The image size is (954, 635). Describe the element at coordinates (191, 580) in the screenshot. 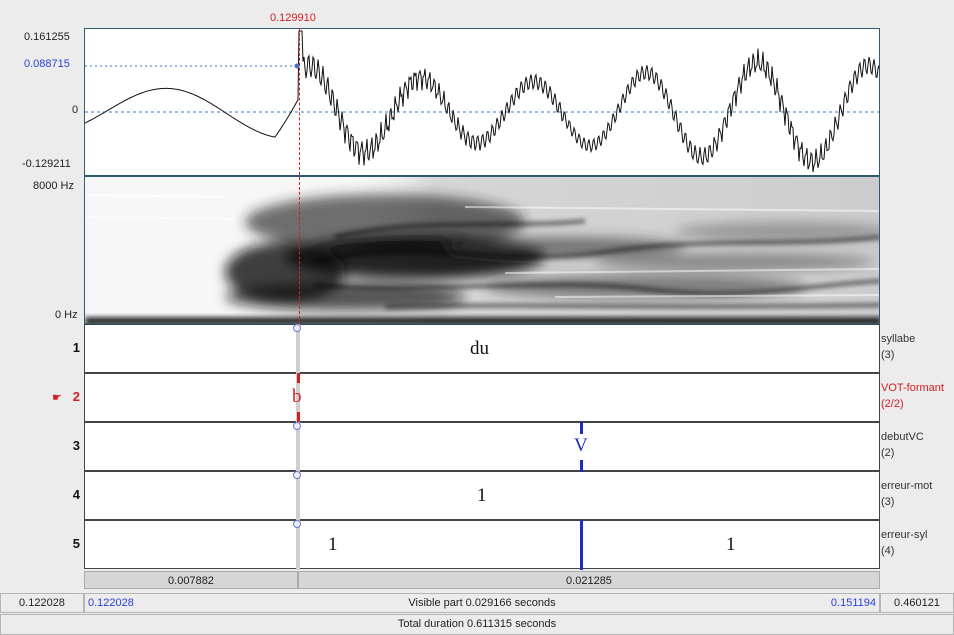

I see `segment-left-duration: 0.007882` at that location.